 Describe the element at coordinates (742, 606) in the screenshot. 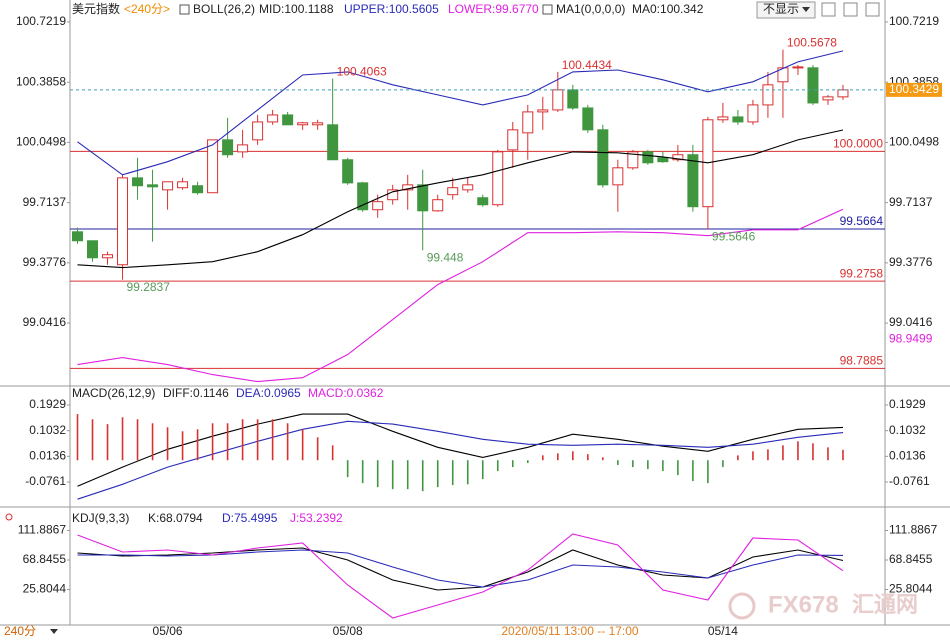

I see `watermark-logo` at that location.